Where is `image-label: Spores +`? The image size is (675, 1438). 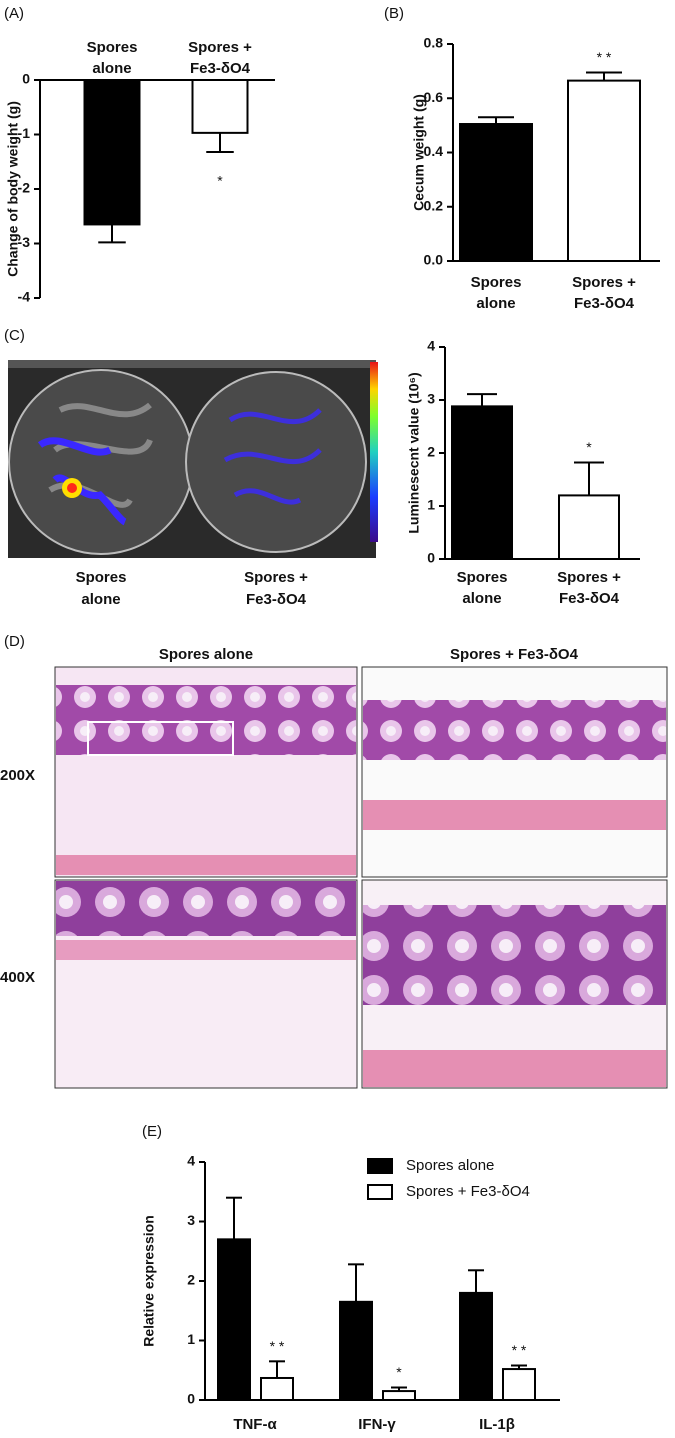
image-label: Spores + is located at coordinates (276, 577).